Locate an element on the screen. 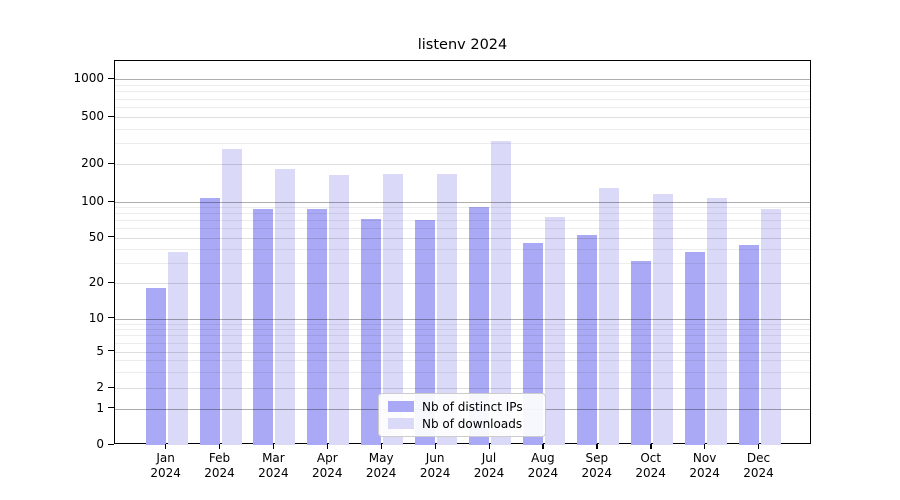  legend-swatch-distinct-ips is located at coordinates (401, 406).